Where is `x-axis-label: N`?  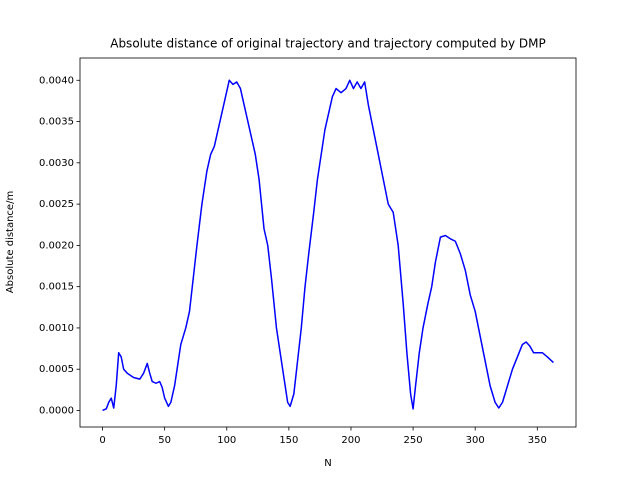 x-axis-label: N is located at coordinates (327, 463).